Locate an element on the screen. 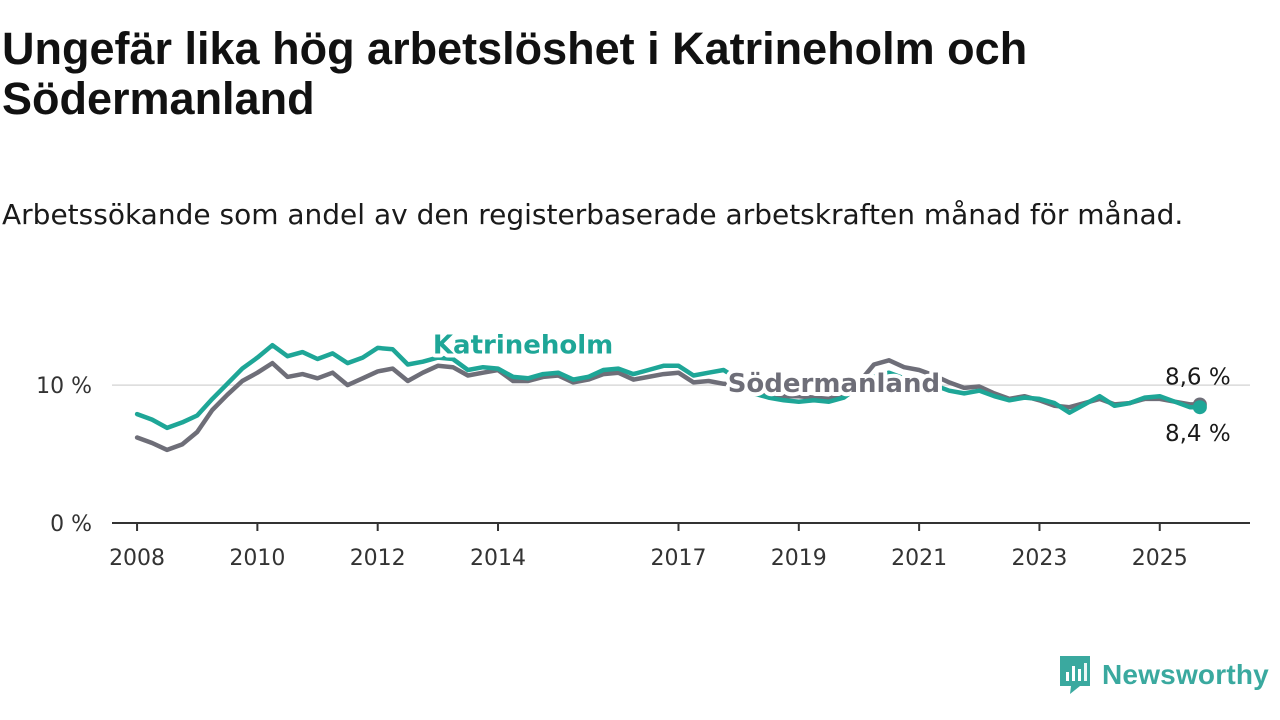 Image resolution: width=1280 pixels, height=720 pixels. x-tick-label: 2008 is located at coordinates (137, 558).